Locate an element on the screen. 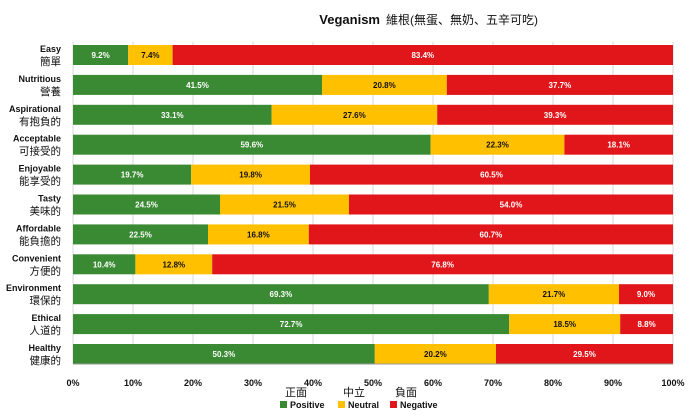 This screenshot has height=420, width=700. category-label-en: Ethical is located at coordinates (46, 318).